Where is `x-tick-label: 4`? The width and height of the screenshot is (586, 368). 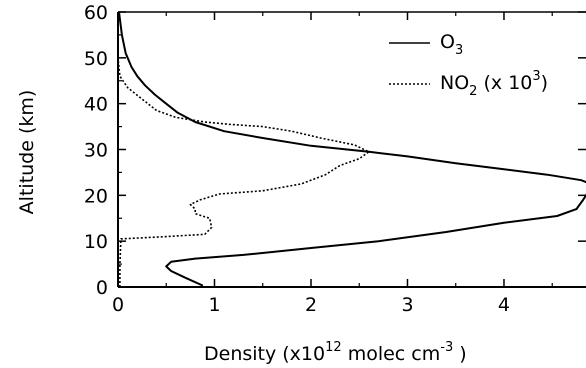
x-tick-label: 4 is located at coordinates (504, 305).